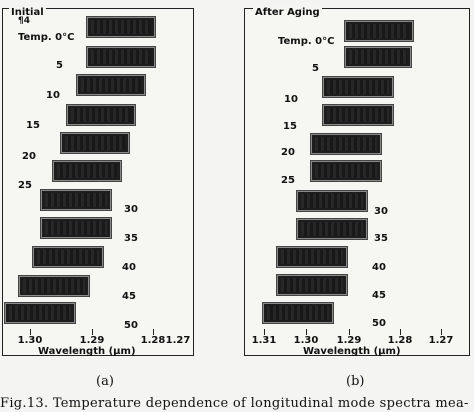 The height and width of the screenshot is (412, 474). What do you see at coordinates (291, 99) in the screenshot?
I see `panel-b-temp-10: 10` at bounding box center [291, 99].